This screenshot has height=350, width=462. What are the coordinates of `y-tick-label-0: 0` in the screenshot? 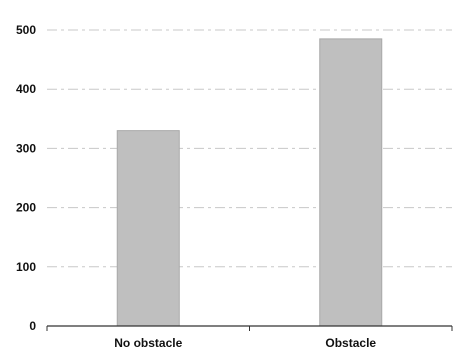 It's located at (32, 326).